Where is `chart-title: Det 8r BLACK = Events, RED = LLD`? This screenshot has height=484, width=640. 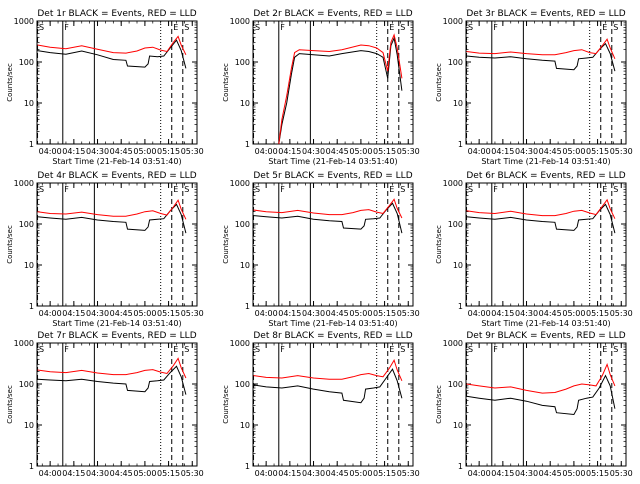 chart-title: Det 8r BLACK = Events, RED = LLD is located at coordinates (332, 336).